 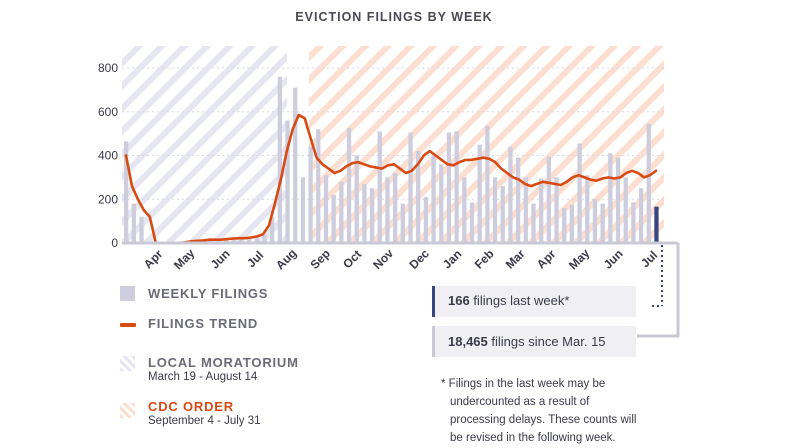 I want to click on stat-since: 18,465 filings since Mar. 15, so click(x=534, y=341).